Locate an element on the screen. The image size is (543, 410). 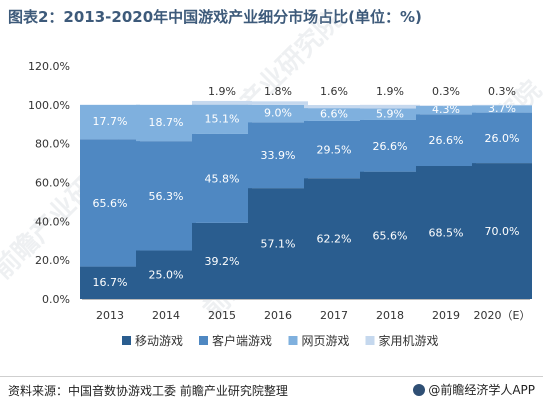
y-tick-label: 0.0% is located at coordinates (56, 299).